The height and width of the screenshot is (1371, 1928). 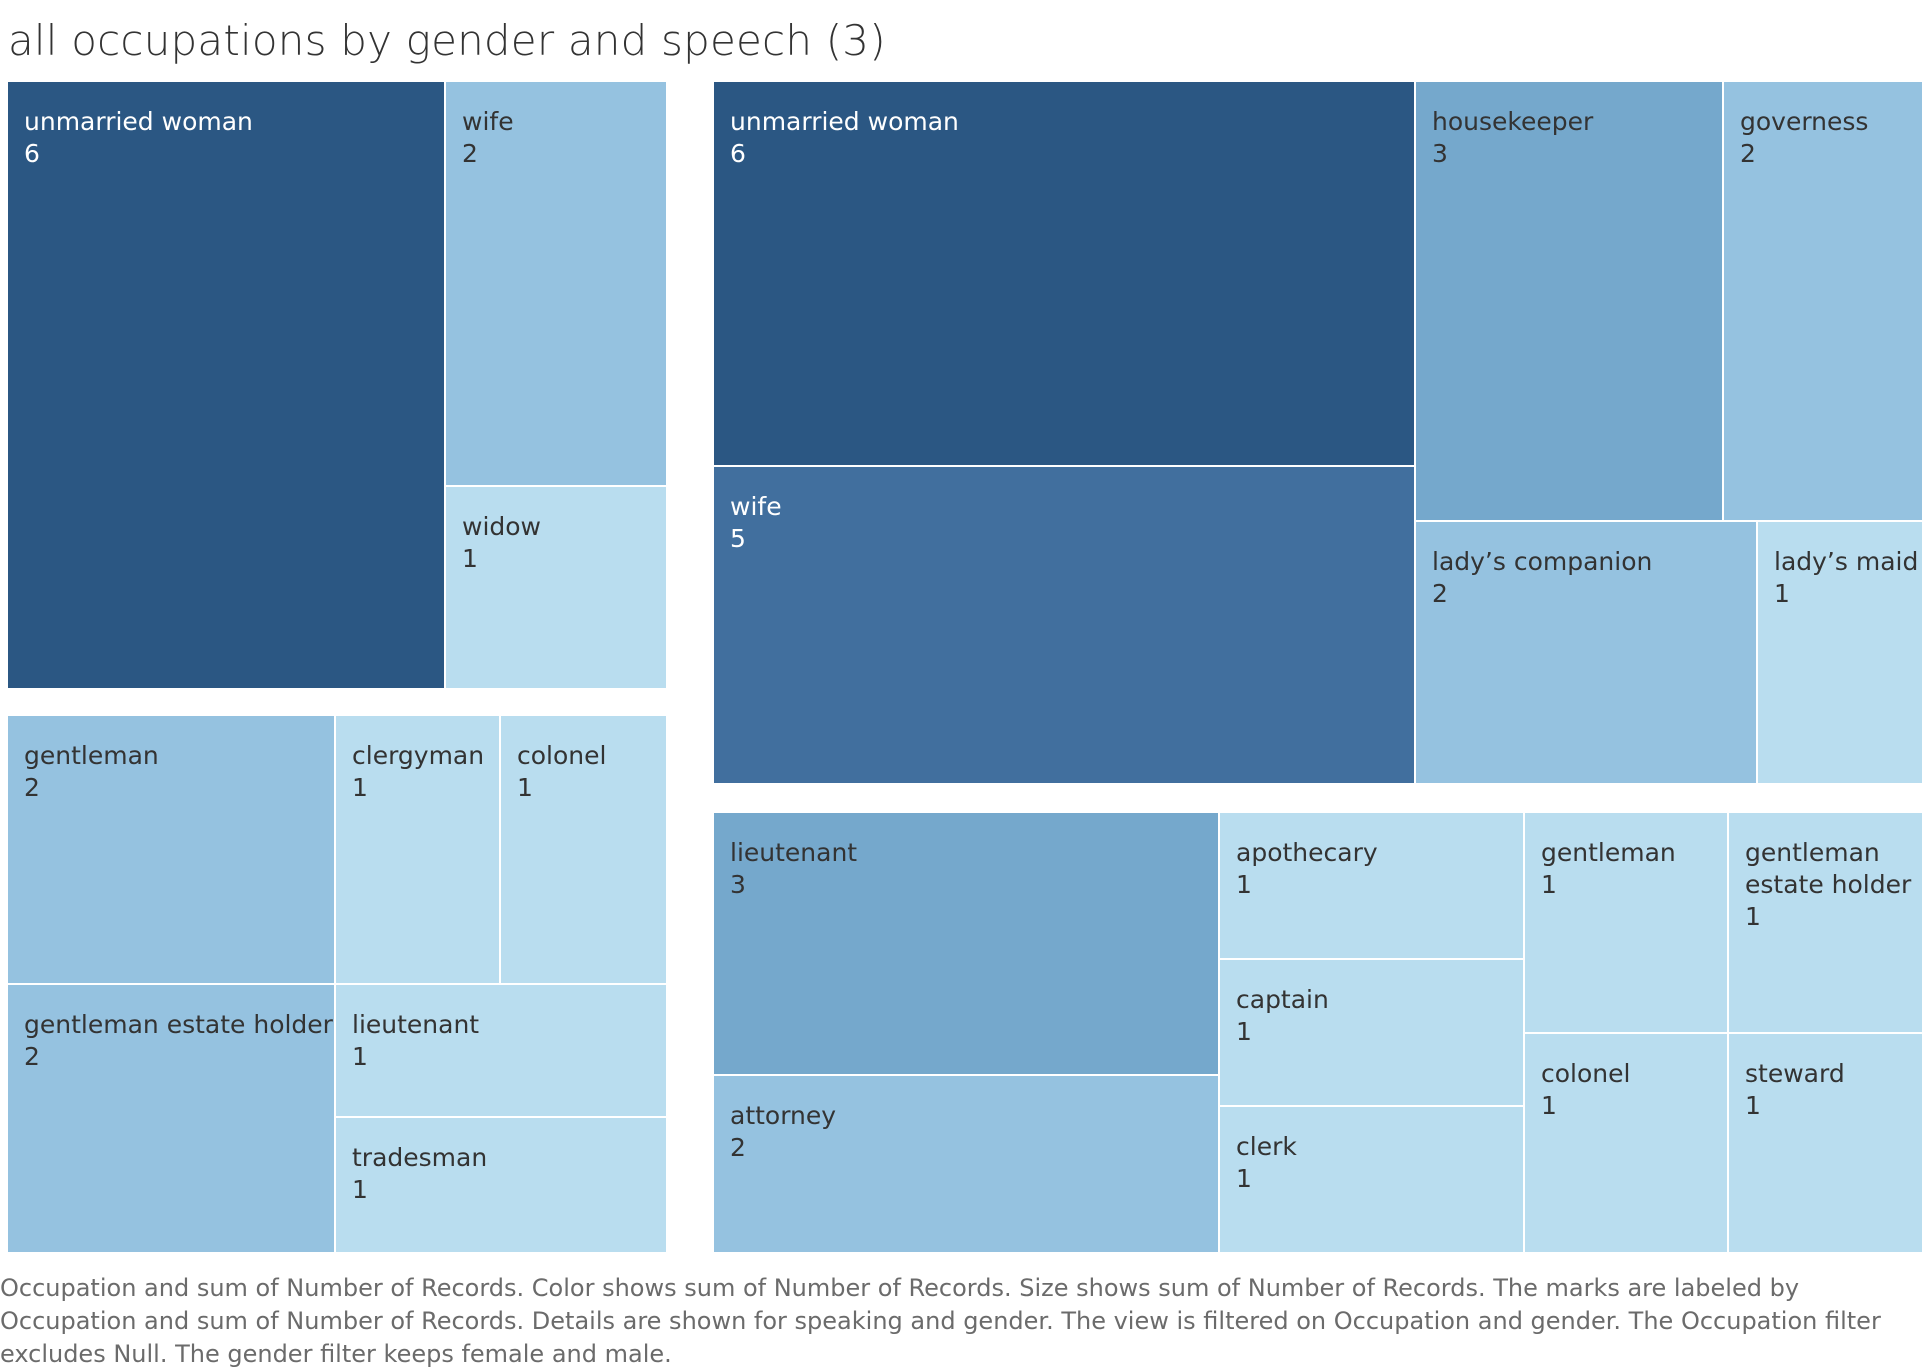 I want to click on treemap-tile-lieutenant: lieutenant 3, so click(x=967, y=944).